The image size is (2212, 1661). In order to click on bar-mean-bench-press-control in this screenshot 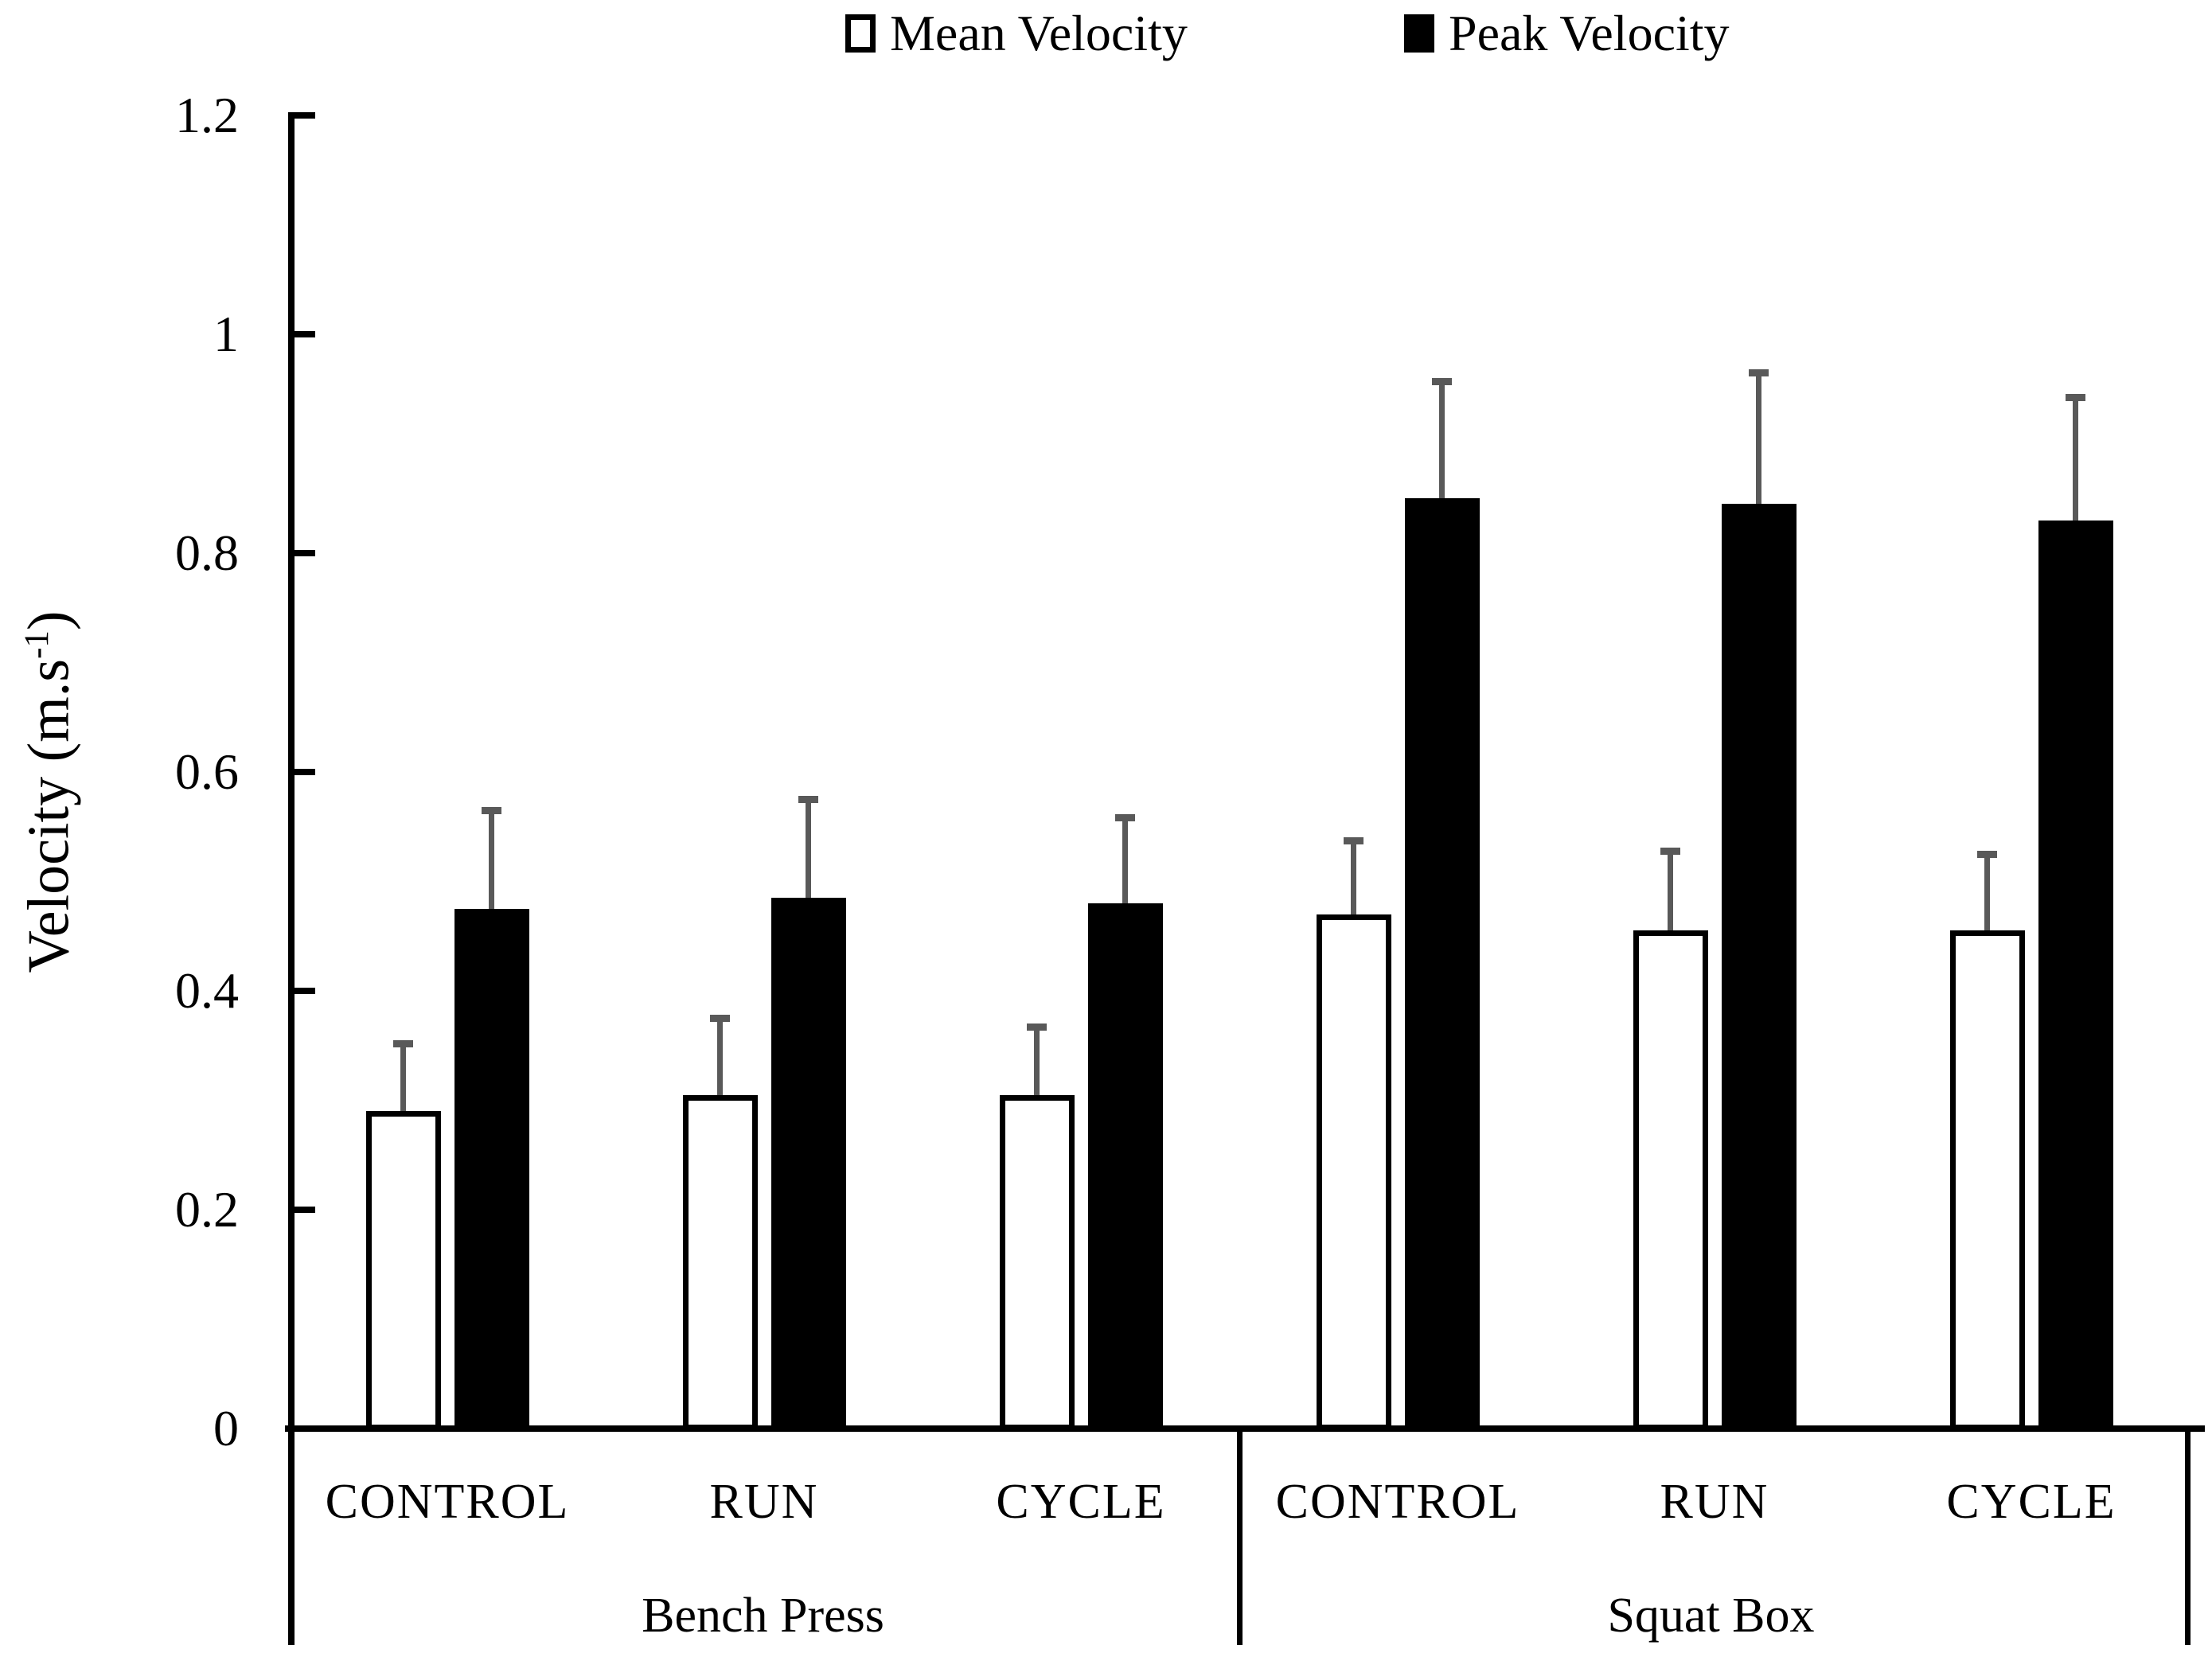, I will do `click(403, 1271)`.